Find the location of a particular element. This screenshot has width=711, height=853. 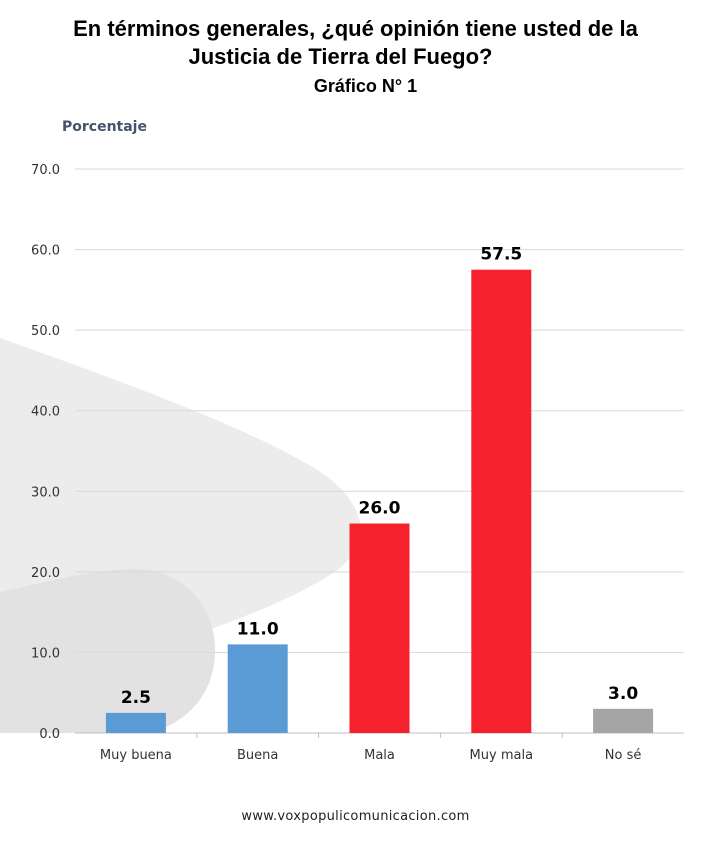

y-tick-label: 10.0 is located at coordinates (45, 653).